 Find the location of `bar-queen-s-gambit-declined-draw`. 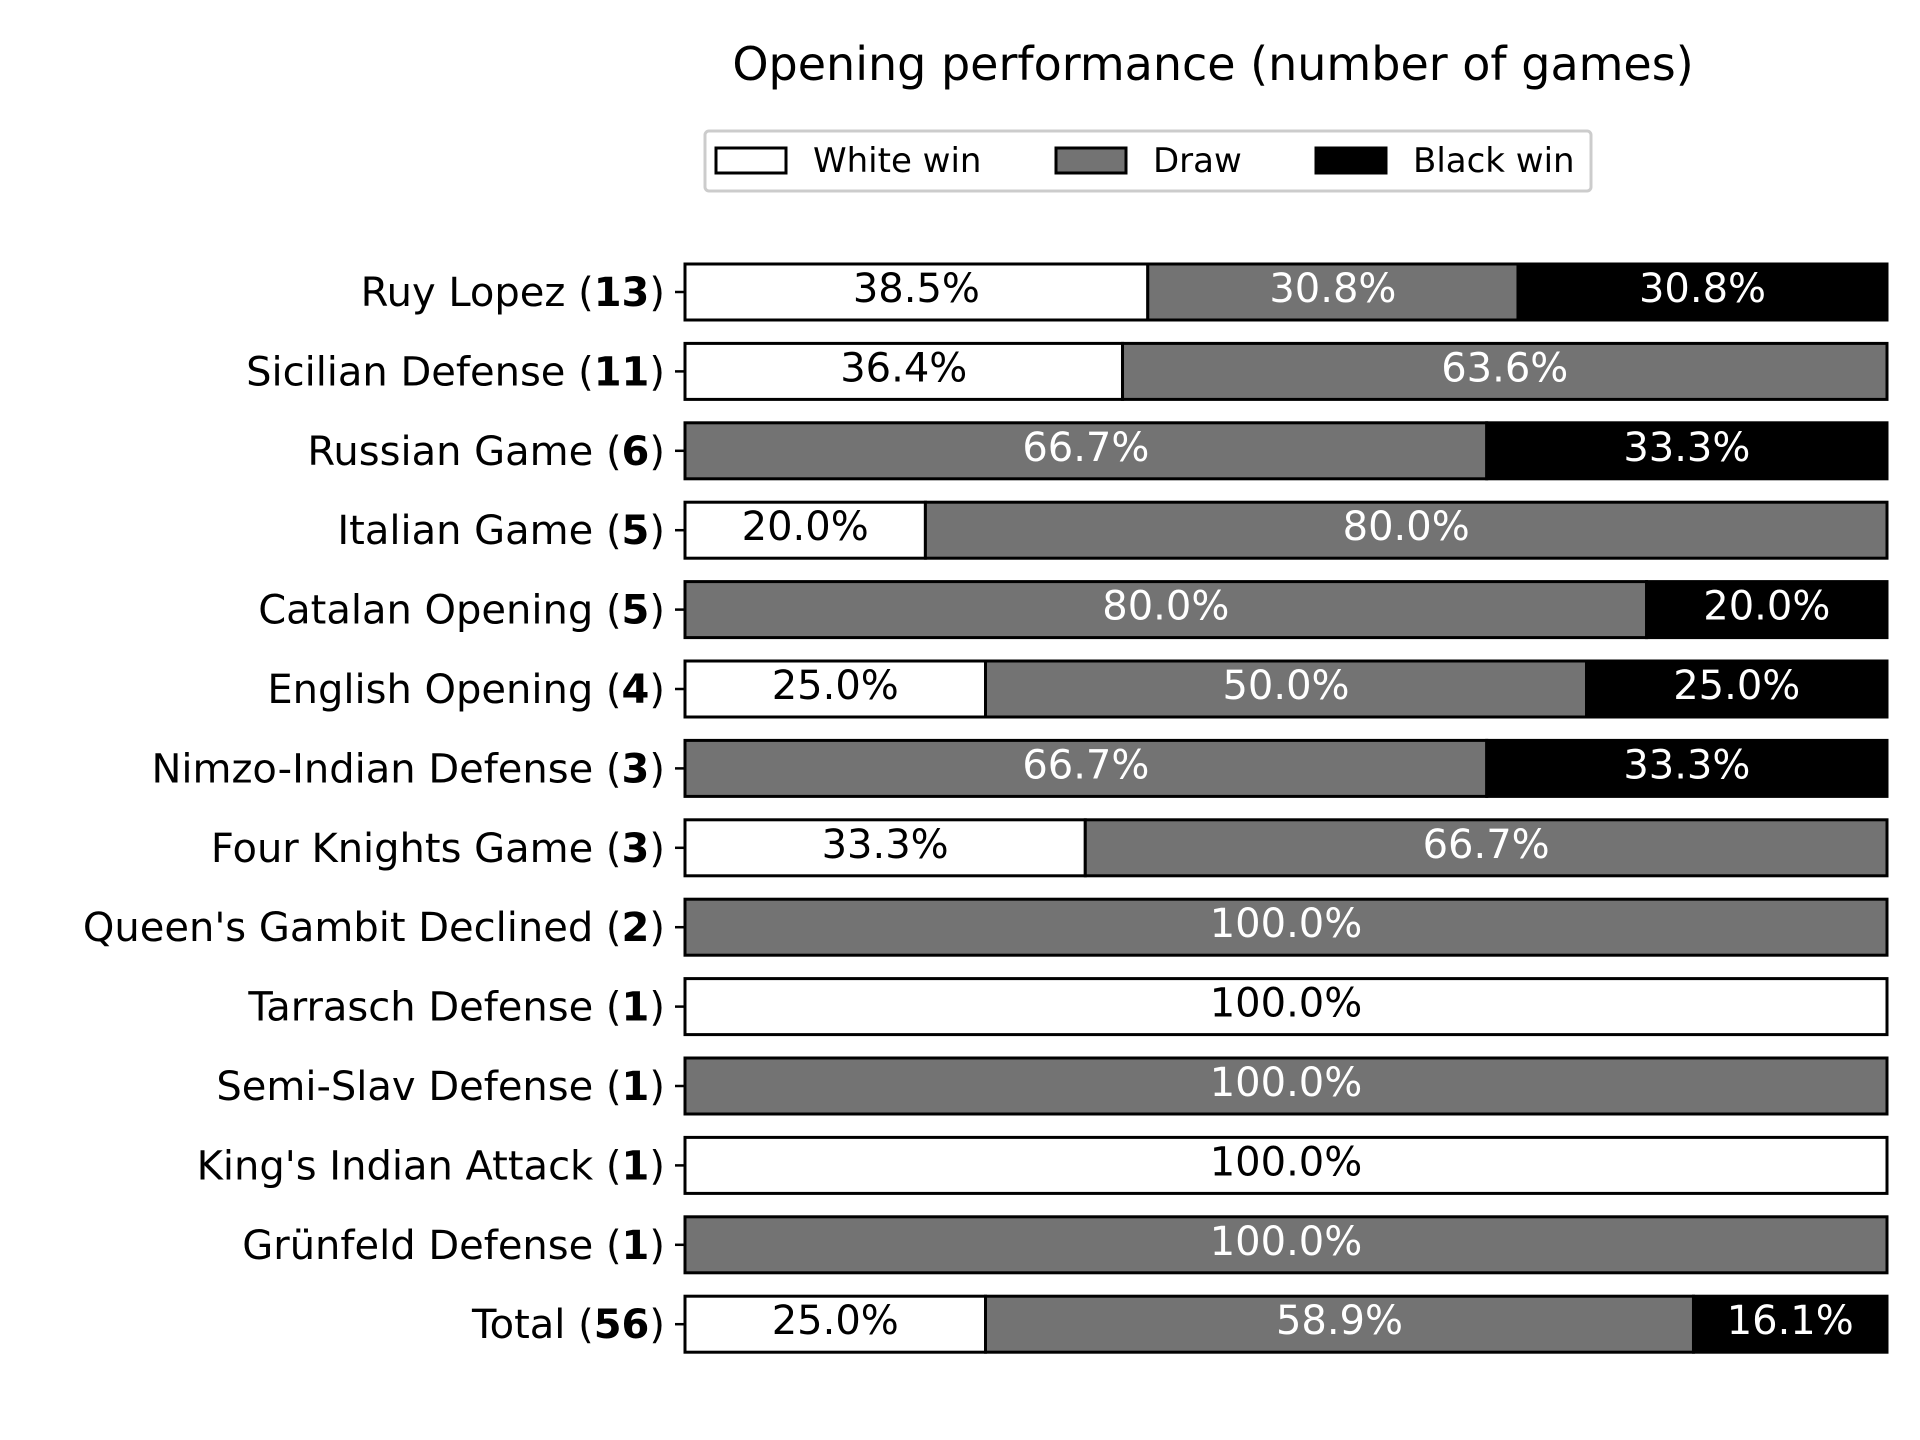

bar-queen-s-gambit-declined-draw is located at coordinates (1286, 927).